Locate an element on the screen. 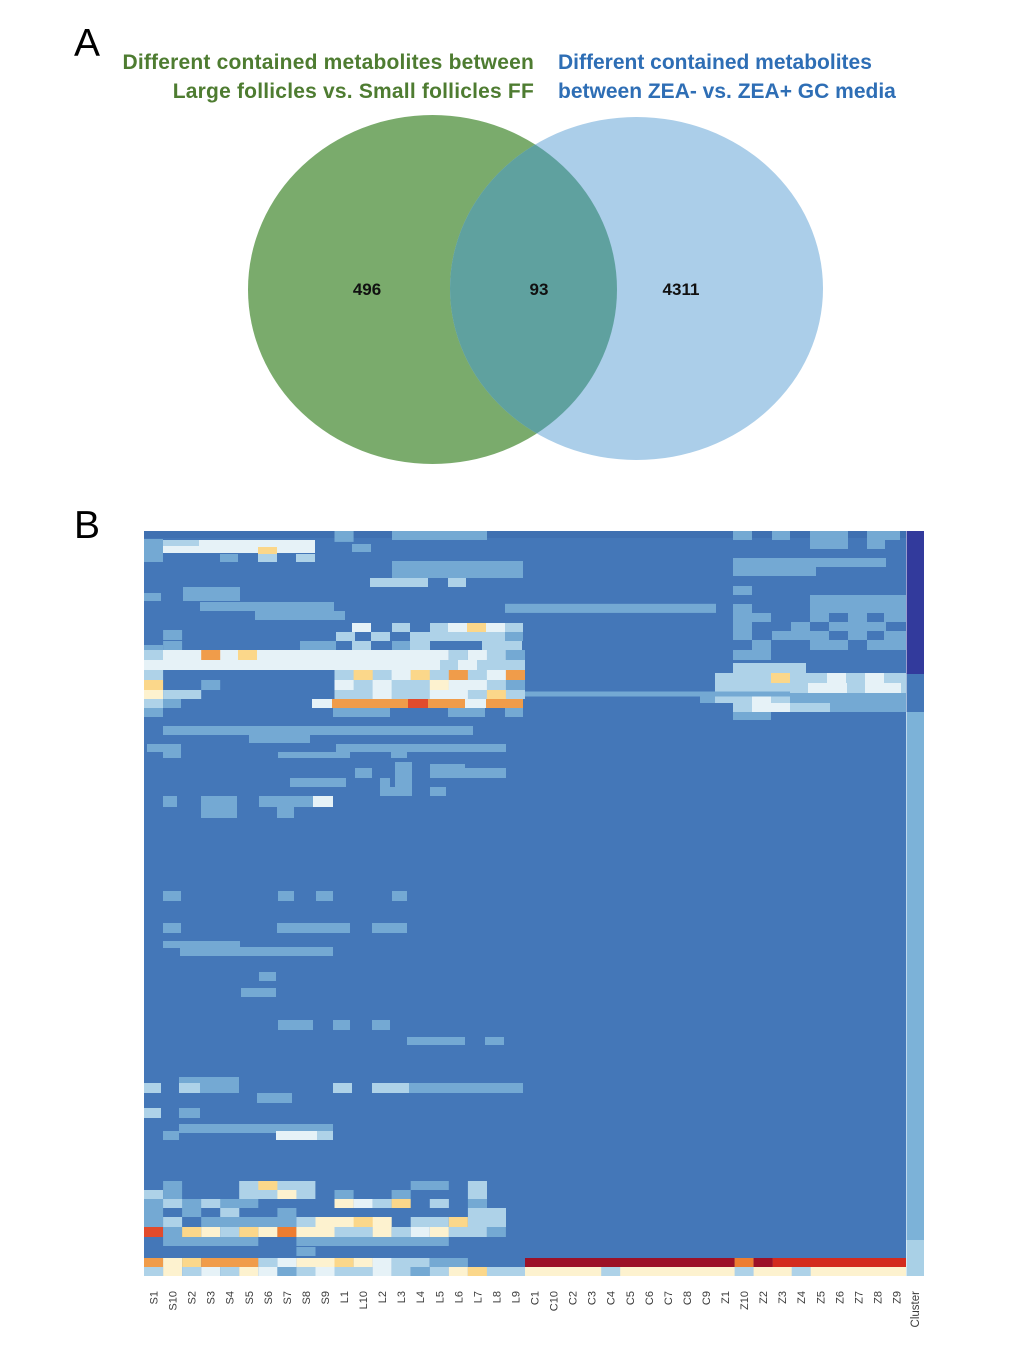  svg-text: L4 is located at coordinates (421, 1297).